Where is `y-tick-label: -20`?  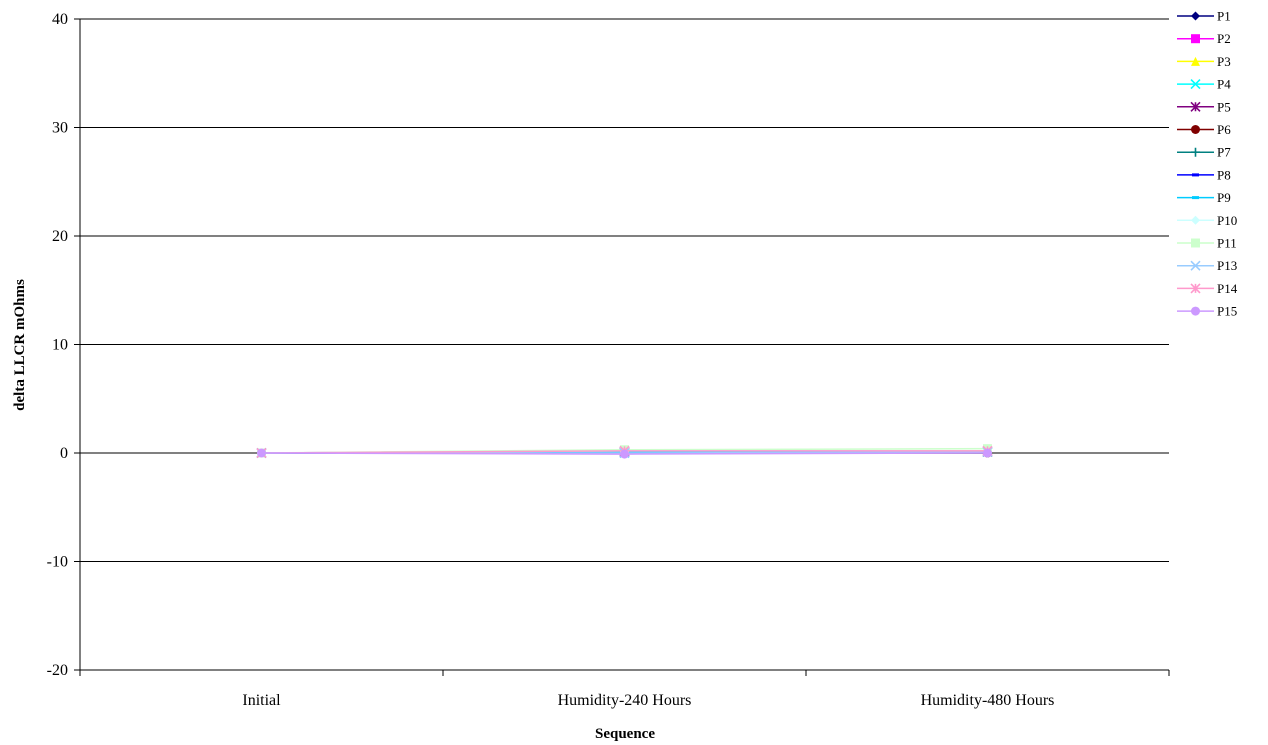
y-tick-label: -20 is located at coordinates (57, 670).